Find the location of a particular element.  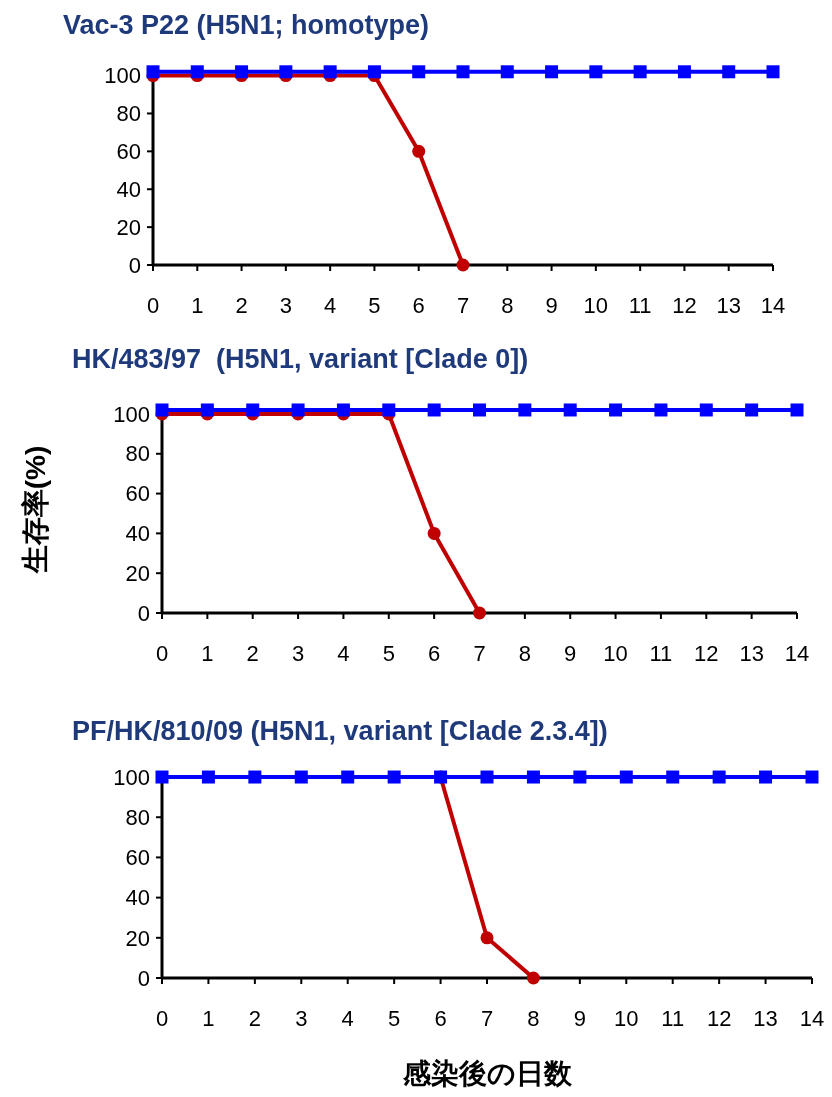

y-axis-title: 生存率(%) is located at coordinates (35, 510).